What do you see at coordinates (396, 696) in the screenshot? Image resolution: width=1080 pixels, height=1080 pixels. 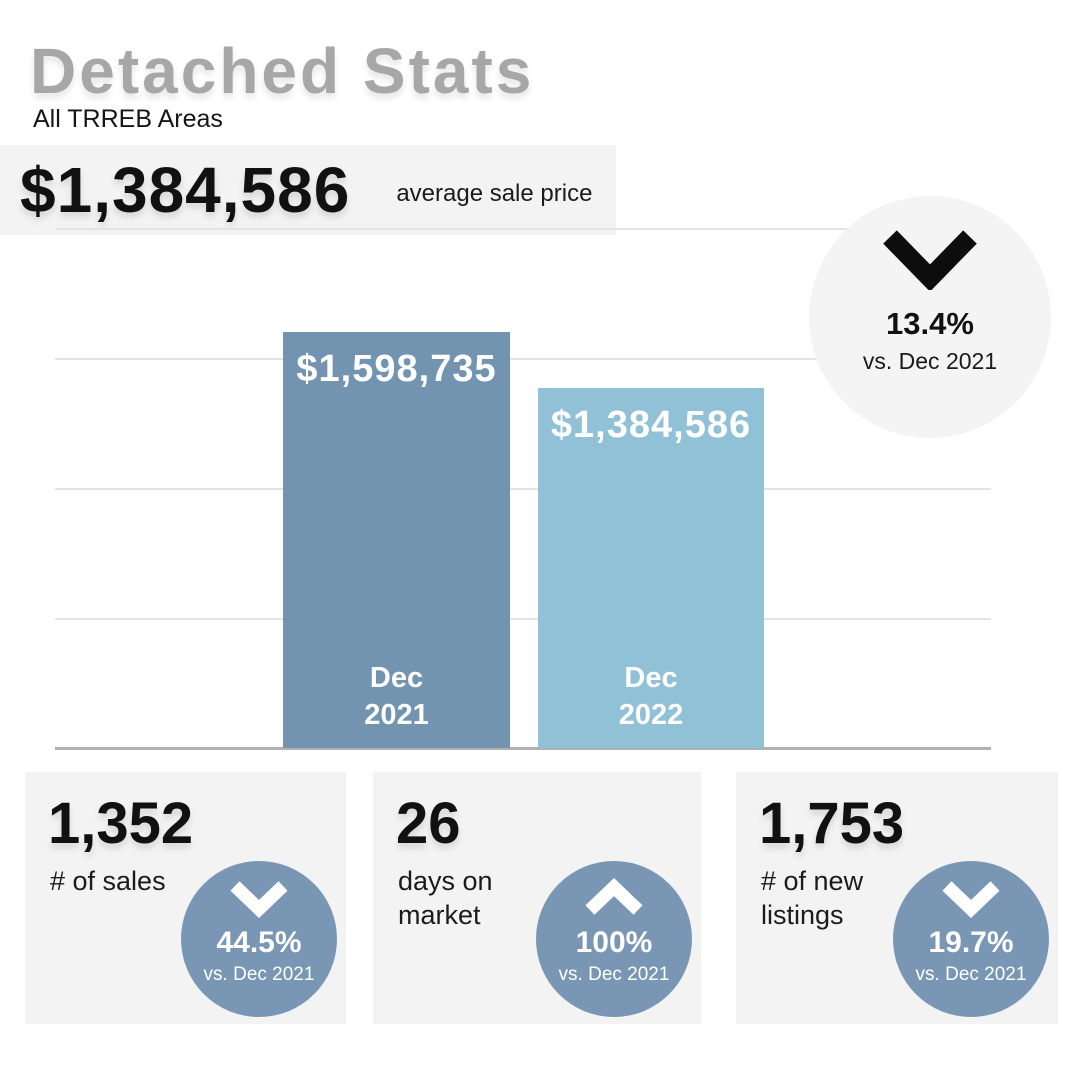 I see `bar-category-label: Dec 2021` at bounding box center [396, 696].